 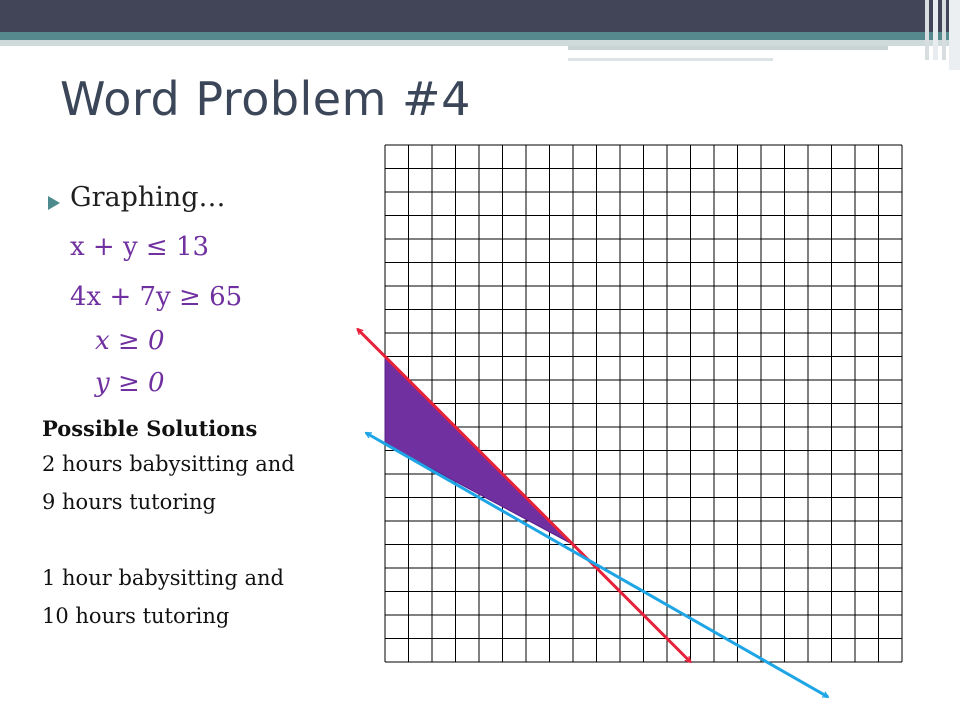 I want to click on inequality-1: x + y ≤ 13, so click(x=140, y=247).